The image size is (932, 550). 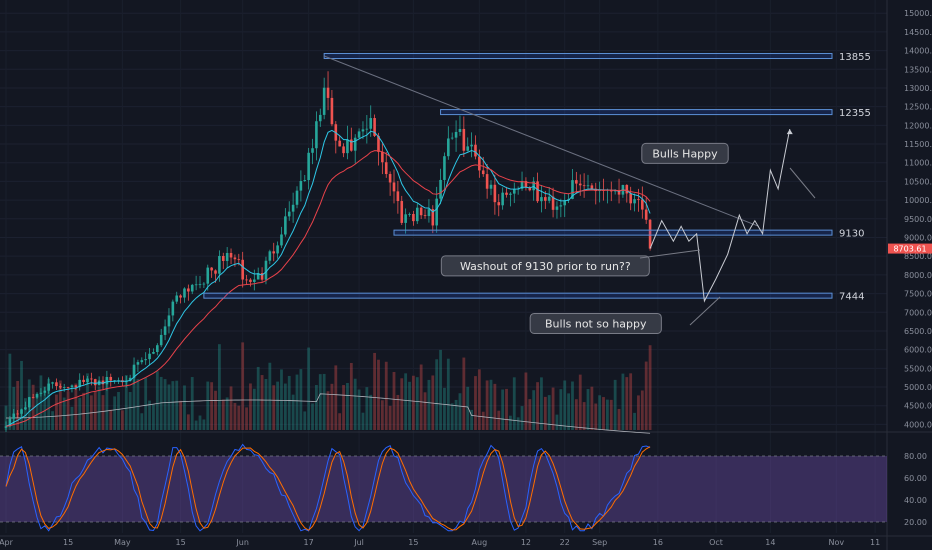 I want to click on time-tick-label: Oct, so click(x=716, y=542).